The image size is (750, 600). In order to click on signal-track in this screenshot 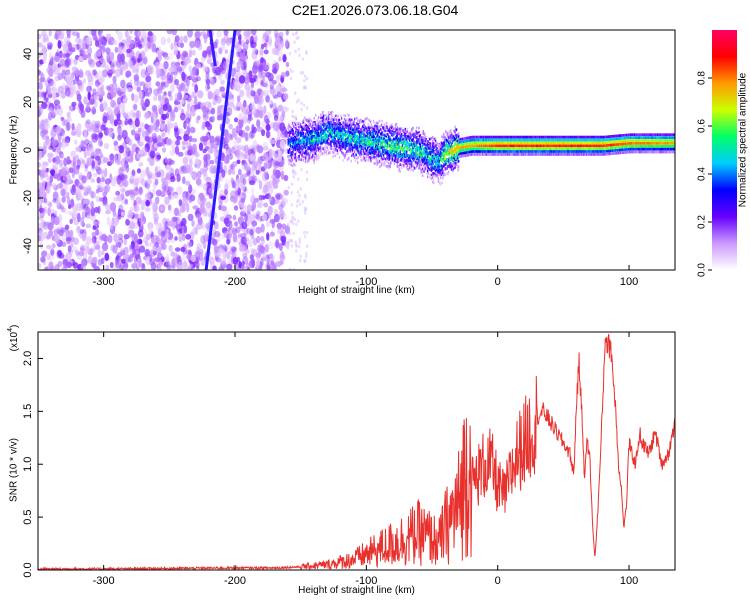, I will do `click(481, 148)`.